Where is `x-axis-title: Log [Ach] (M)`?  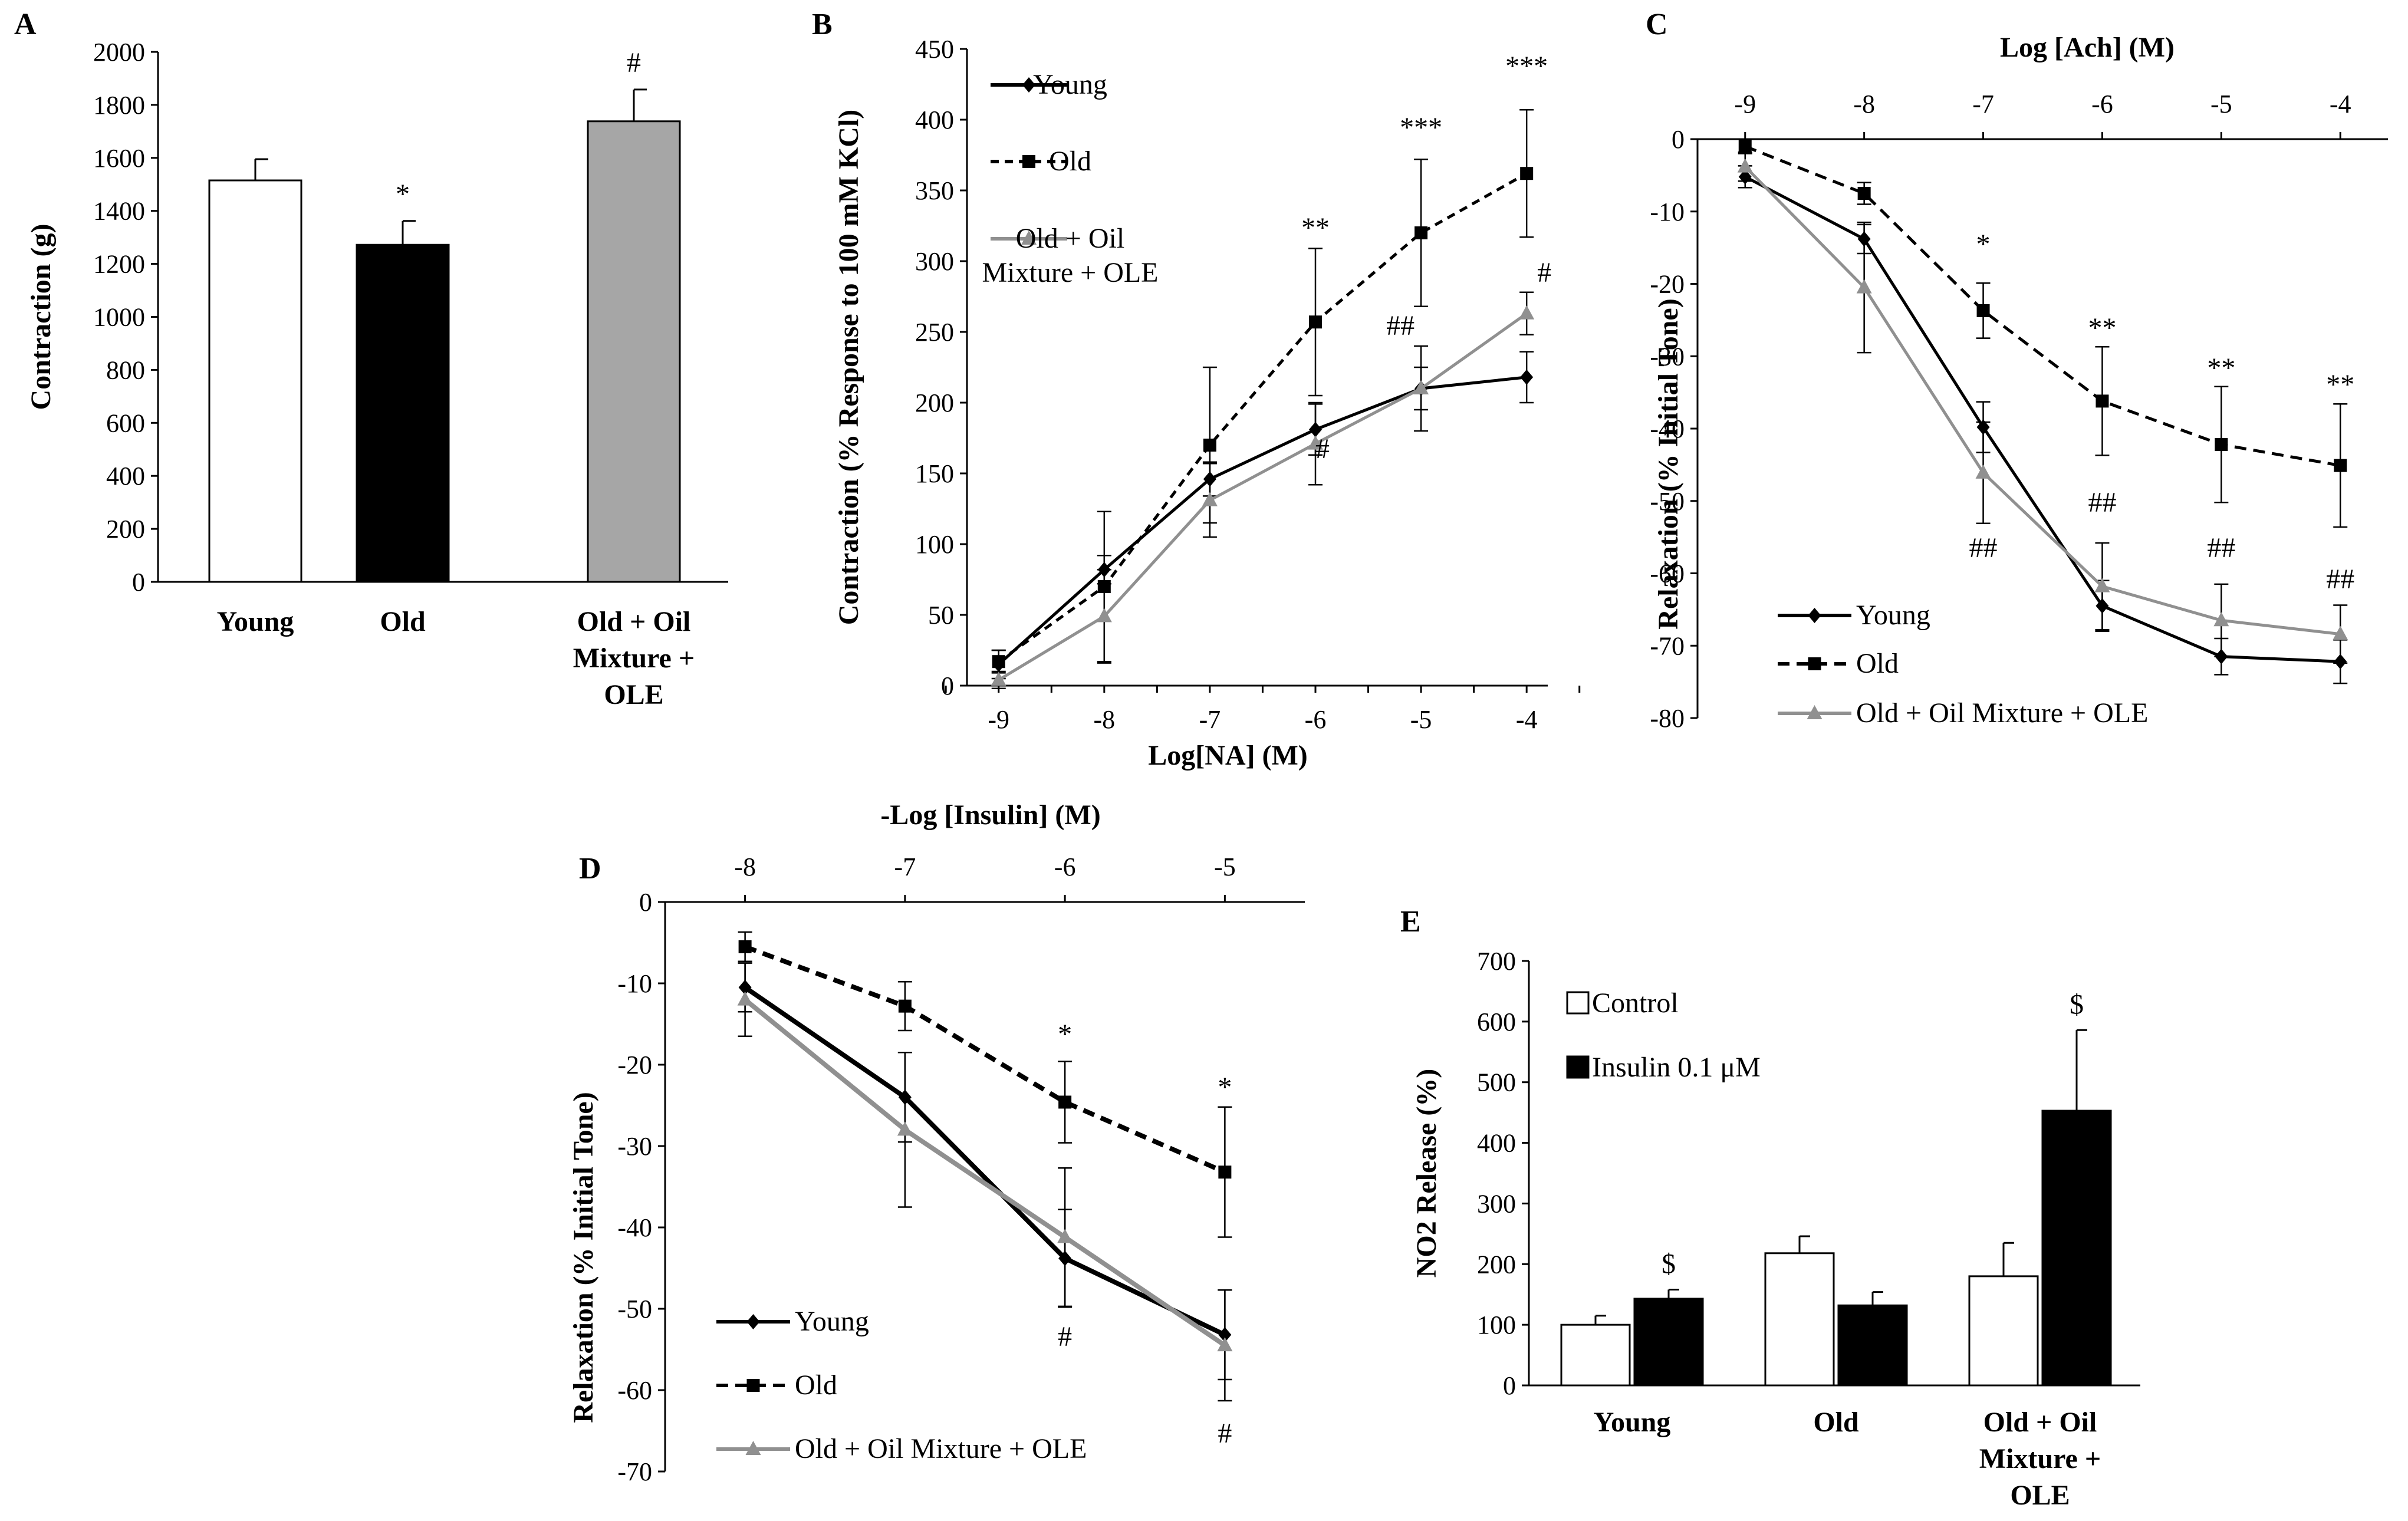 x-axis-title: Log [Ach] (M) is located at coordinates (2087, 47).